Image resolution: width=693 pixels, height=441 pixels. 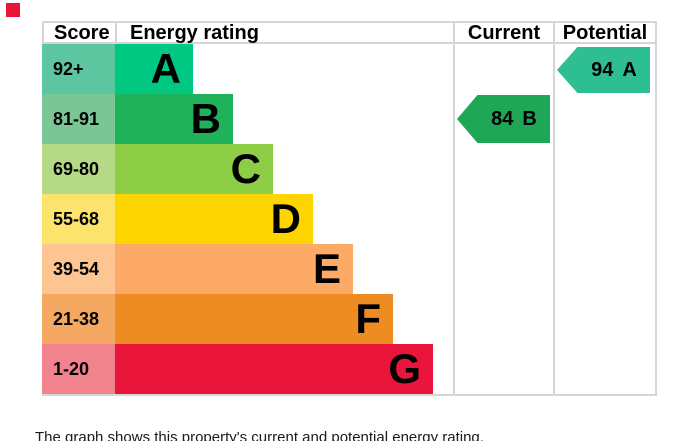 What do you see at coordinates (78, 69) in the screenshot?
I see `score-range: 92+` at bounding box center [78, 69].